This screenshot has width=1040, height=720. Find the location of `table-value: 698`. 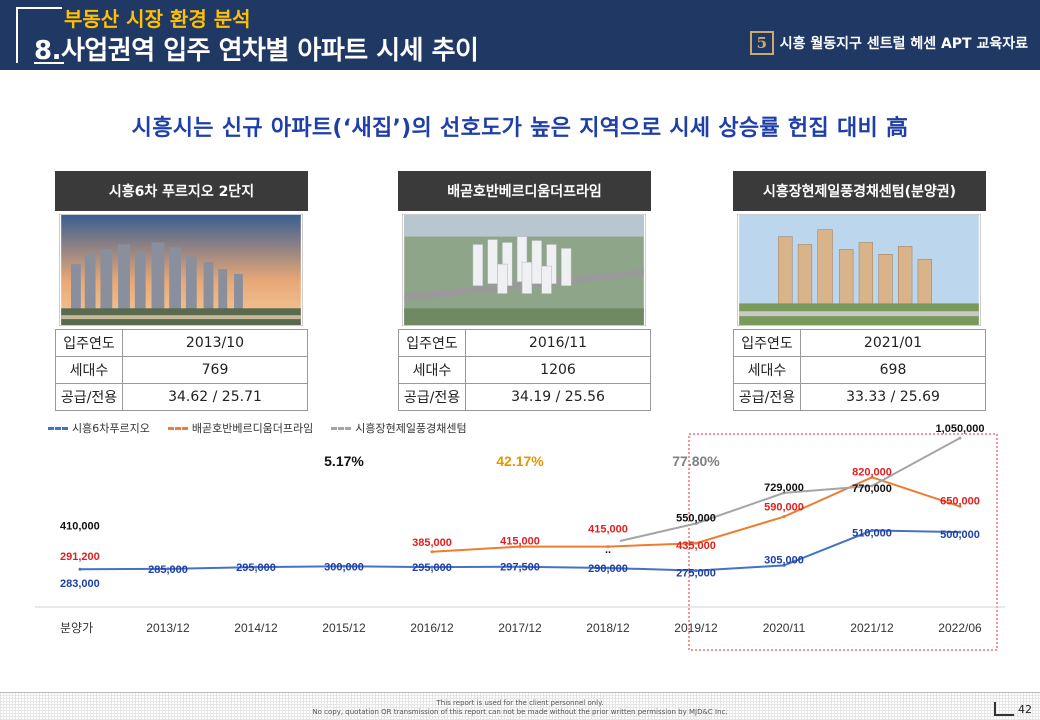

table-value: 698 is located at coordinates (893, 370).